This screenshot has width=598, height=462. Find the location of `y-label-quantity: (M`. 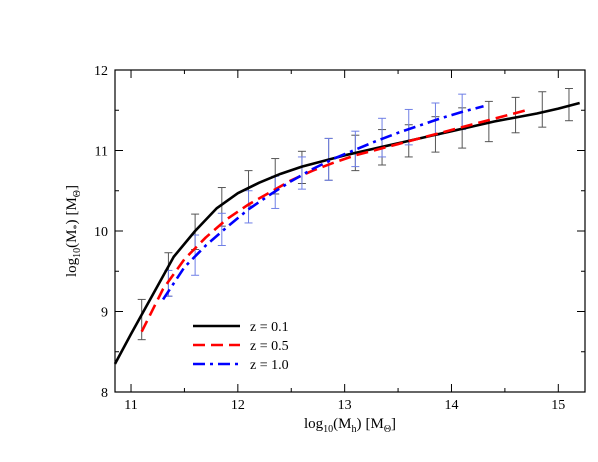

y-label-quantity: (M is located at coordinates (72, 239).